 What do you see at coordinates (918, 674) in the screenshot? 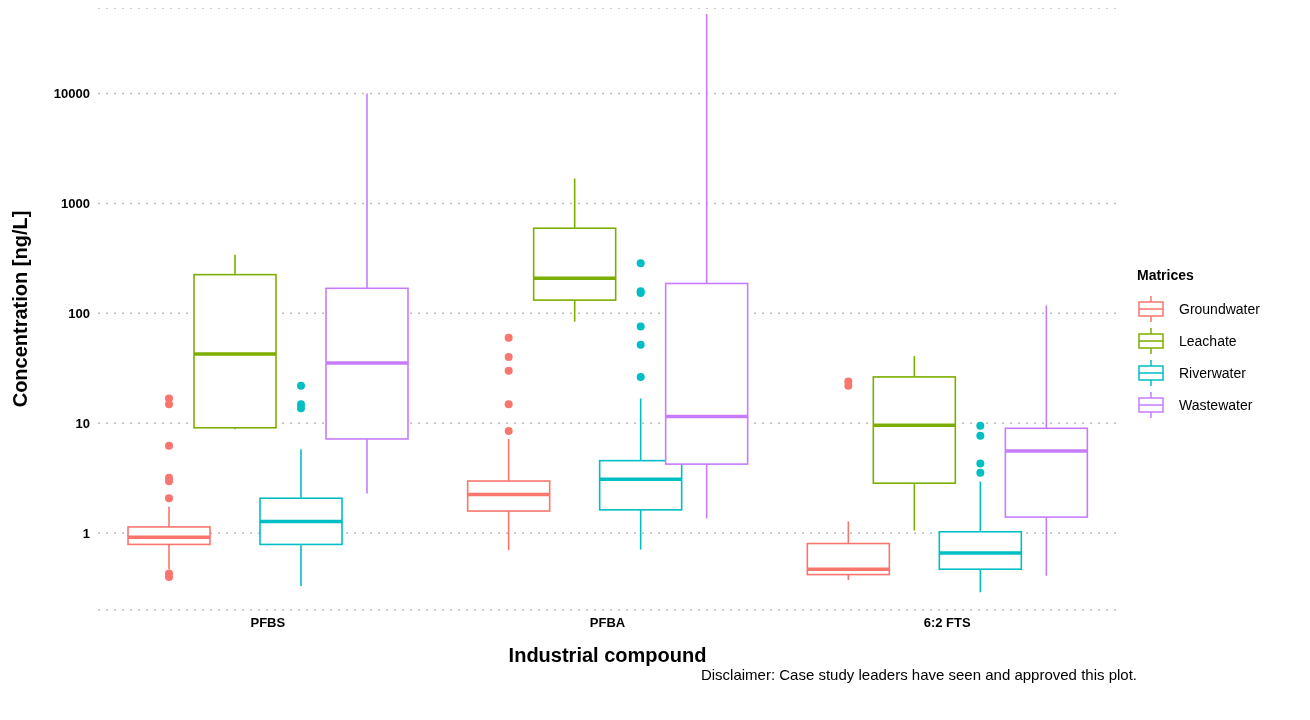
I see `text: Disclaimer: Case study leaders have seen and approved this plot.` at bounding box center [918, 674].